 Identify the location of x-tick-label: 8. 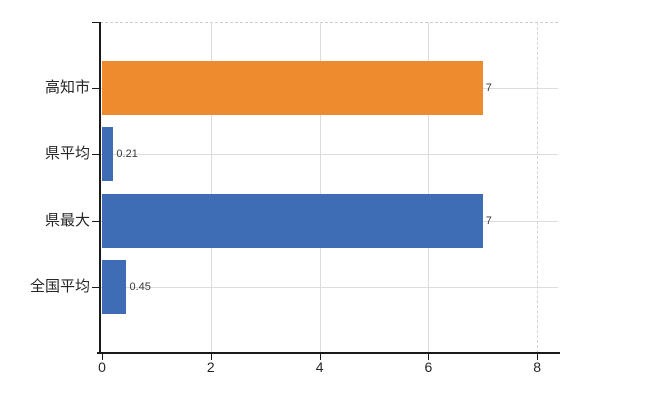
(537, 367).